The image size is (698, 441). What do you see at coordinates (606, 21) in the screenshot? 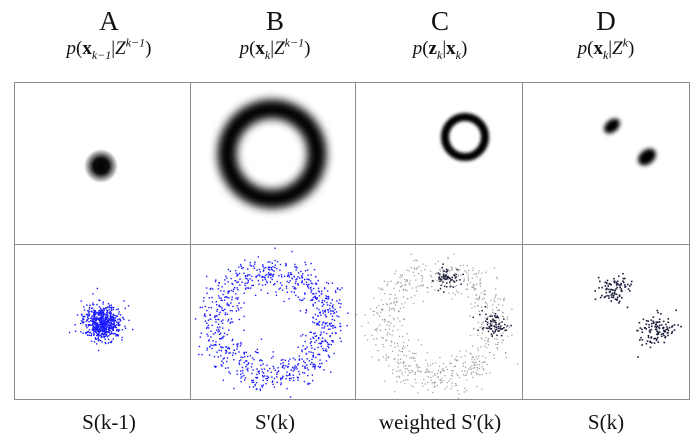
I see `column-letter: D` at bounding box center [606, 21].